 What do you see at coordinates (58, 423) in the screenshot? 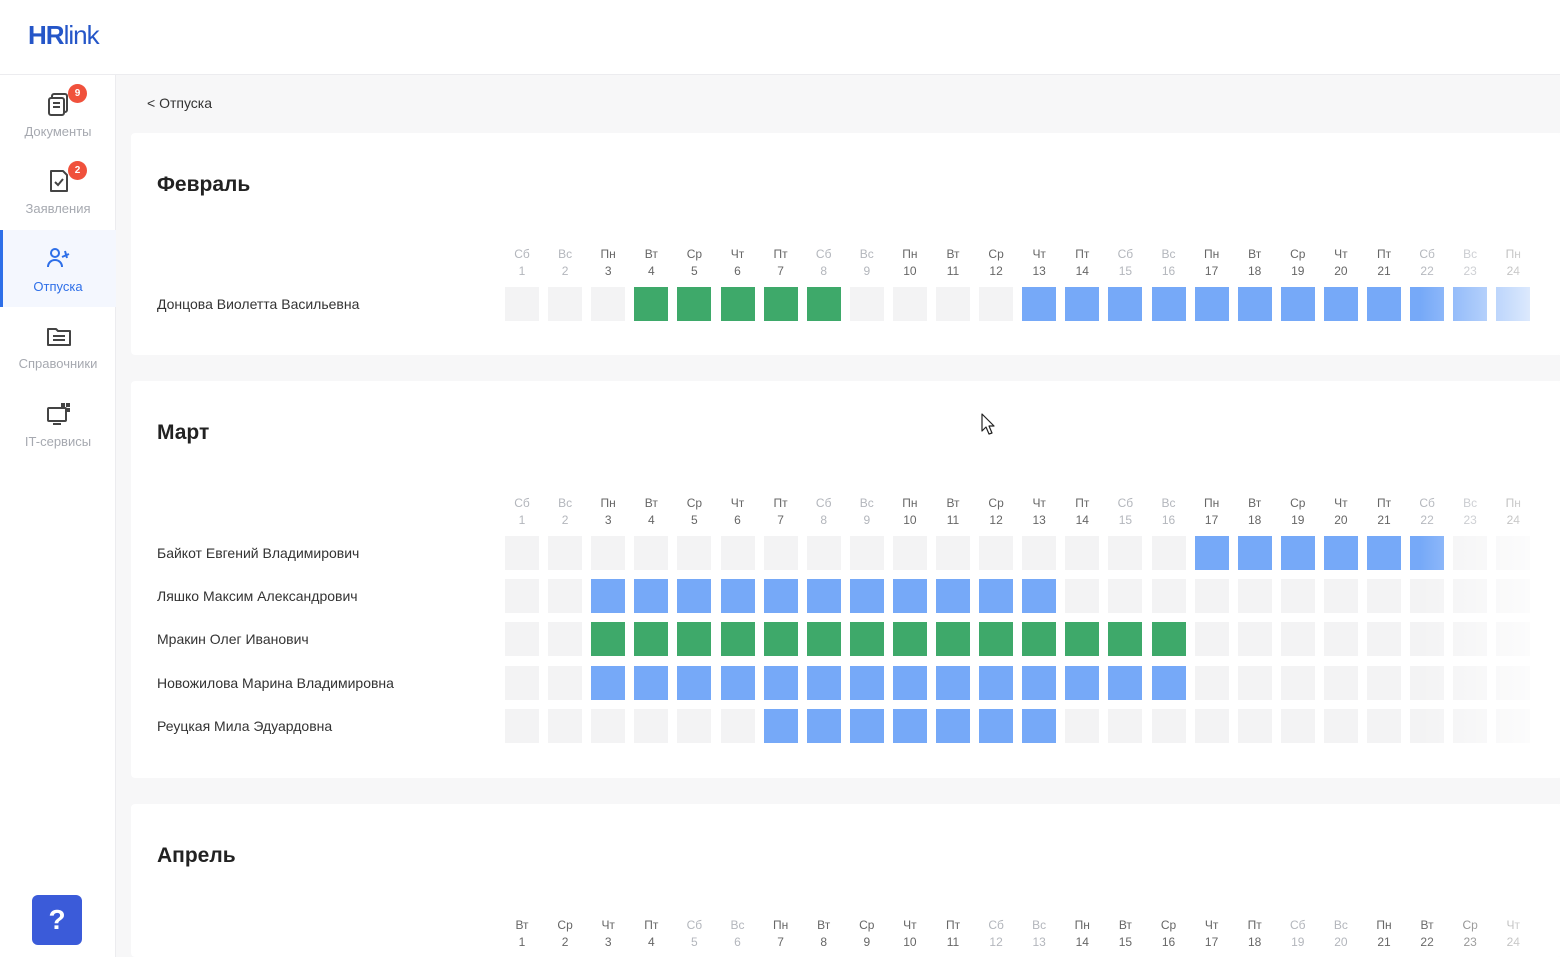
I see `sidebar-item-it-services: IT-сервисы` at bounding box center [58, 423].